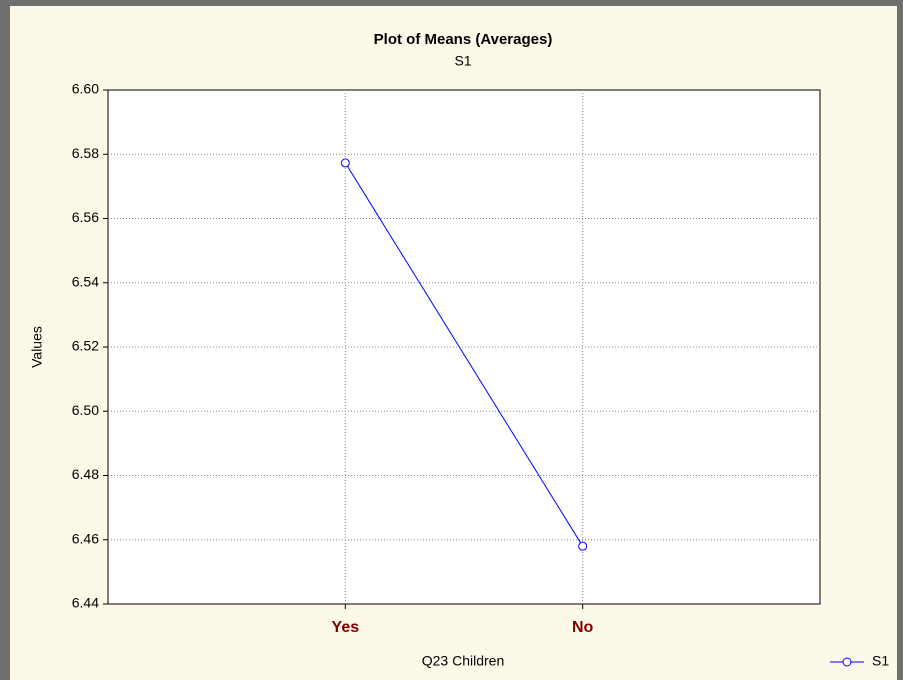  I want to click on x-tick-label: Yes, so click(346, 627).